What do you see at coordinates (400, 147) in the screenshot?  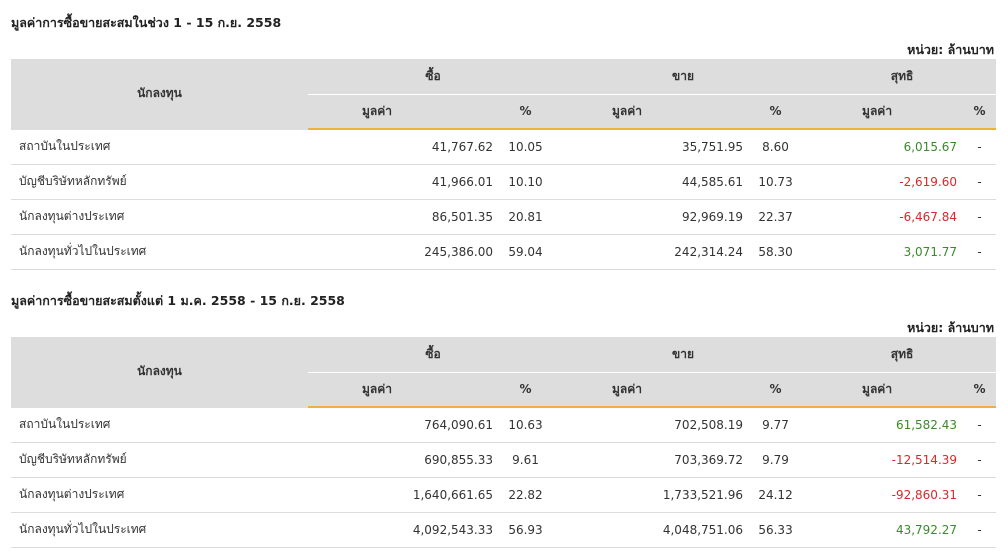 I see `buy-value: 41,767.62` at bounding box center [400, 147].